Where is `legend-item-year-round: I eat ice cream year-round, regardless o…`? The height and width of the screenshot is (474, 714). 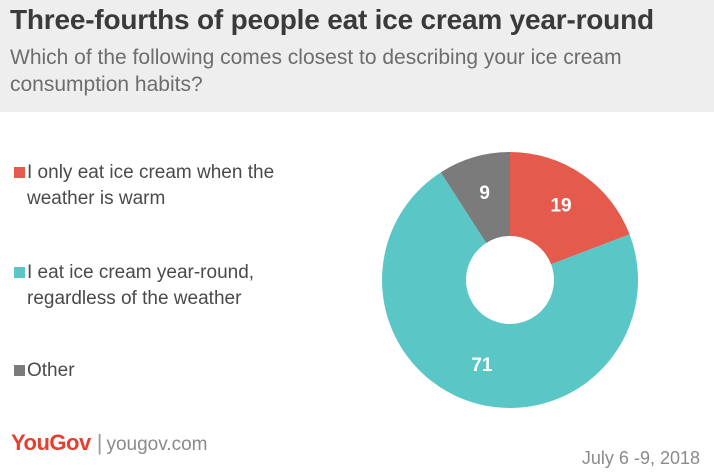 legend-item-year-round: I eat ice cream year-round, regardless o… is located at coordinates (174, 286).